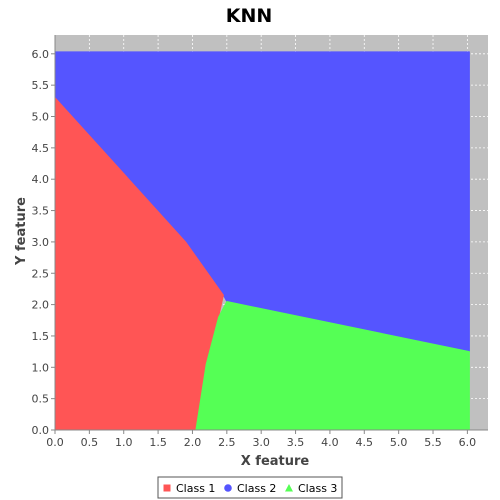 The height and width of the screenshot is (500, 500). I want to click on x-tick-label: 0.0, so click(55, 442).